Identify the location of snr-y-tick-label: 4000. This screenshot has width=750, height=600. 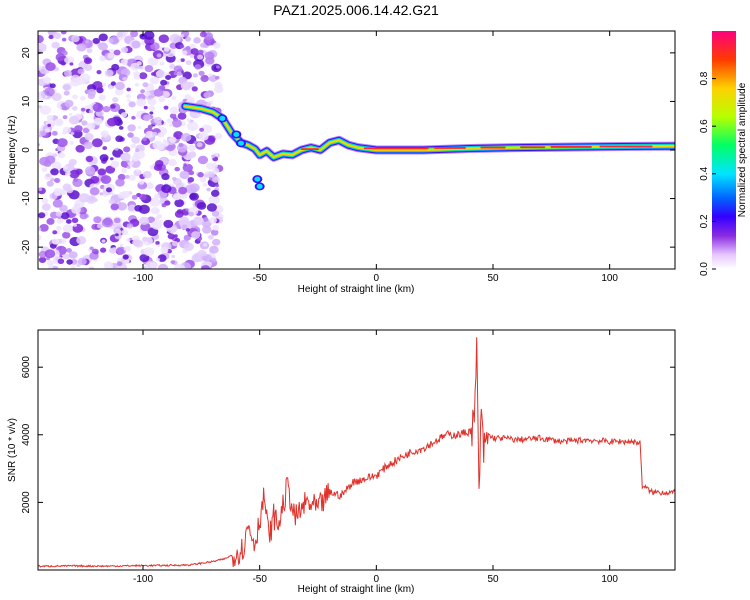
(26, 434).